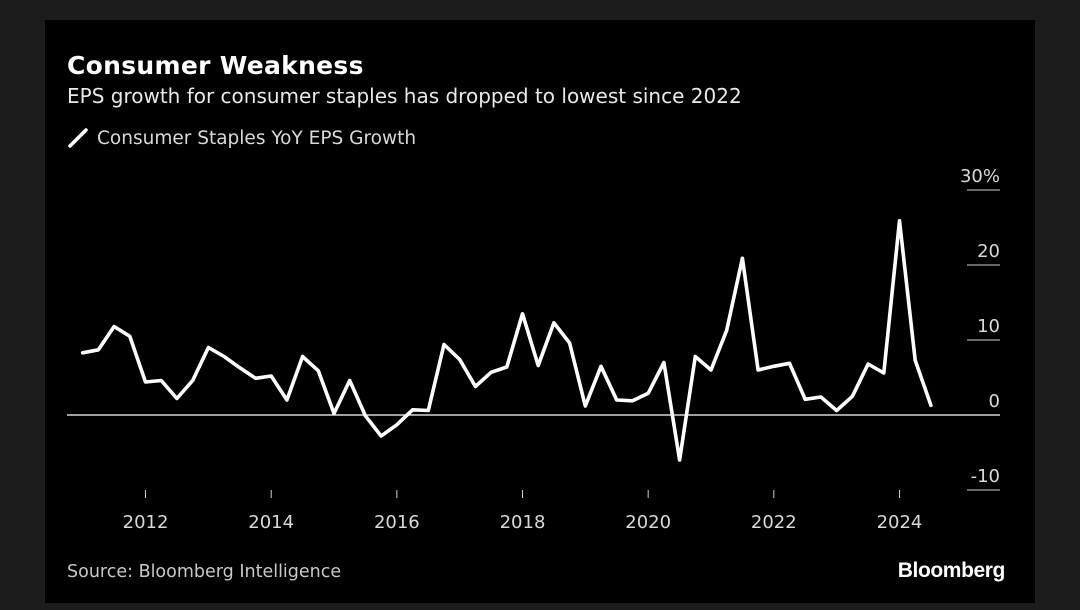  What do you see at coordinates (980, 176) in the screenshot?
I see `y-tick-label: 30%` at bounding box center [980, 176].